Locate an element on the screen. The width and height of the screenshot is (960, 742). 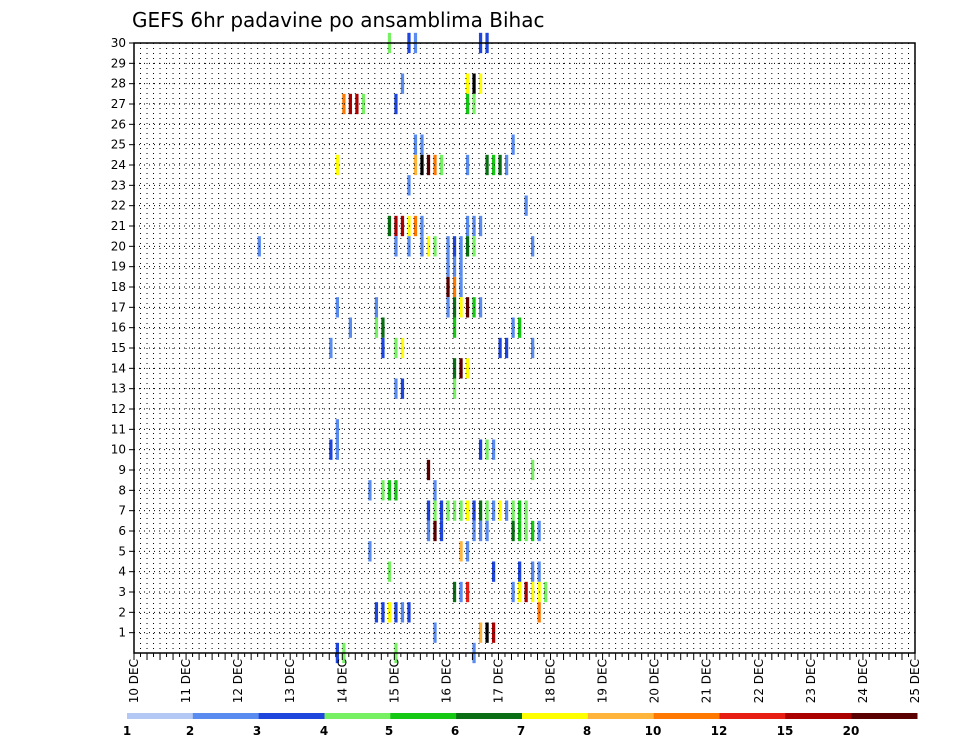
legend-label: 5 is located at coordinates (389, 731).